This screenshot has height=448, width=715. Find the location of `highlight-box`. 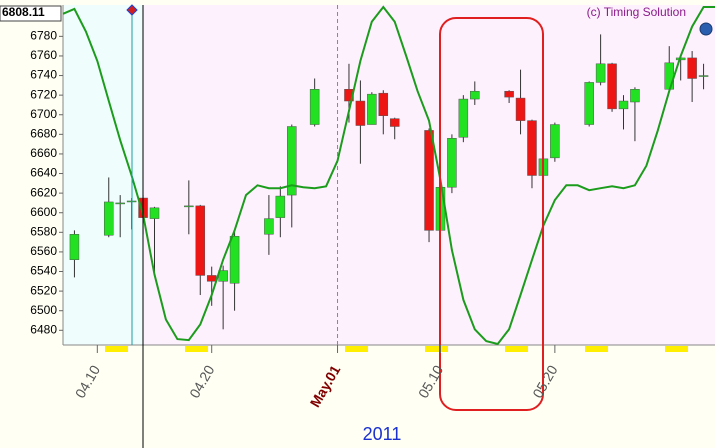

highlight-box is located at coordinates (491, 214).